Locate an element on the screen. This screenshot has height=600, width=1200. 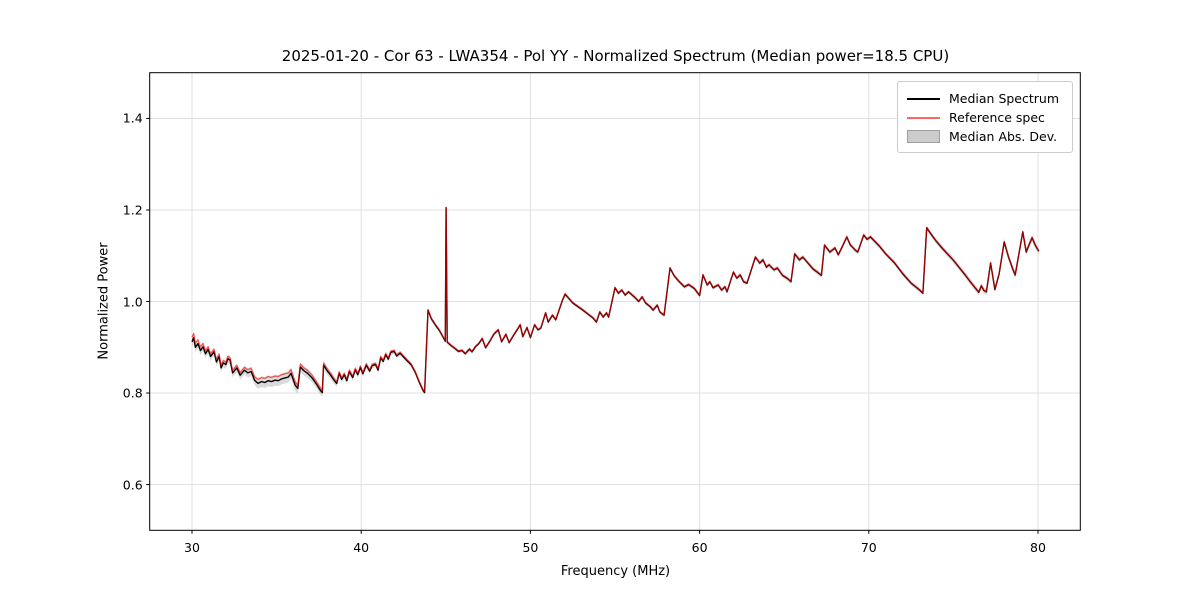
x-axis-label: Frequency (MHz) is located at coordinates (615, 571).